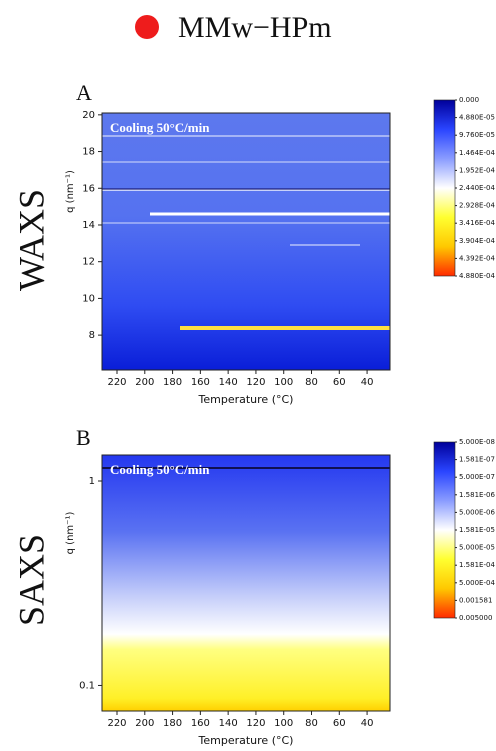  What do you see at coordinates (88, 188) in the screenshot?
I see `y-tick-label: 16` at bounding box center [88, 188].